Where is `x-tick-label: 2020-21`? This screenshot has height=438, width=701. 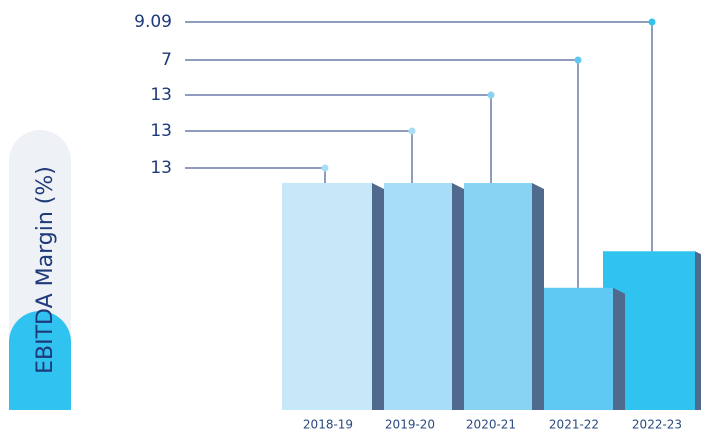
x-tick-label: 2020-21 is located at coordinates (491, 425).